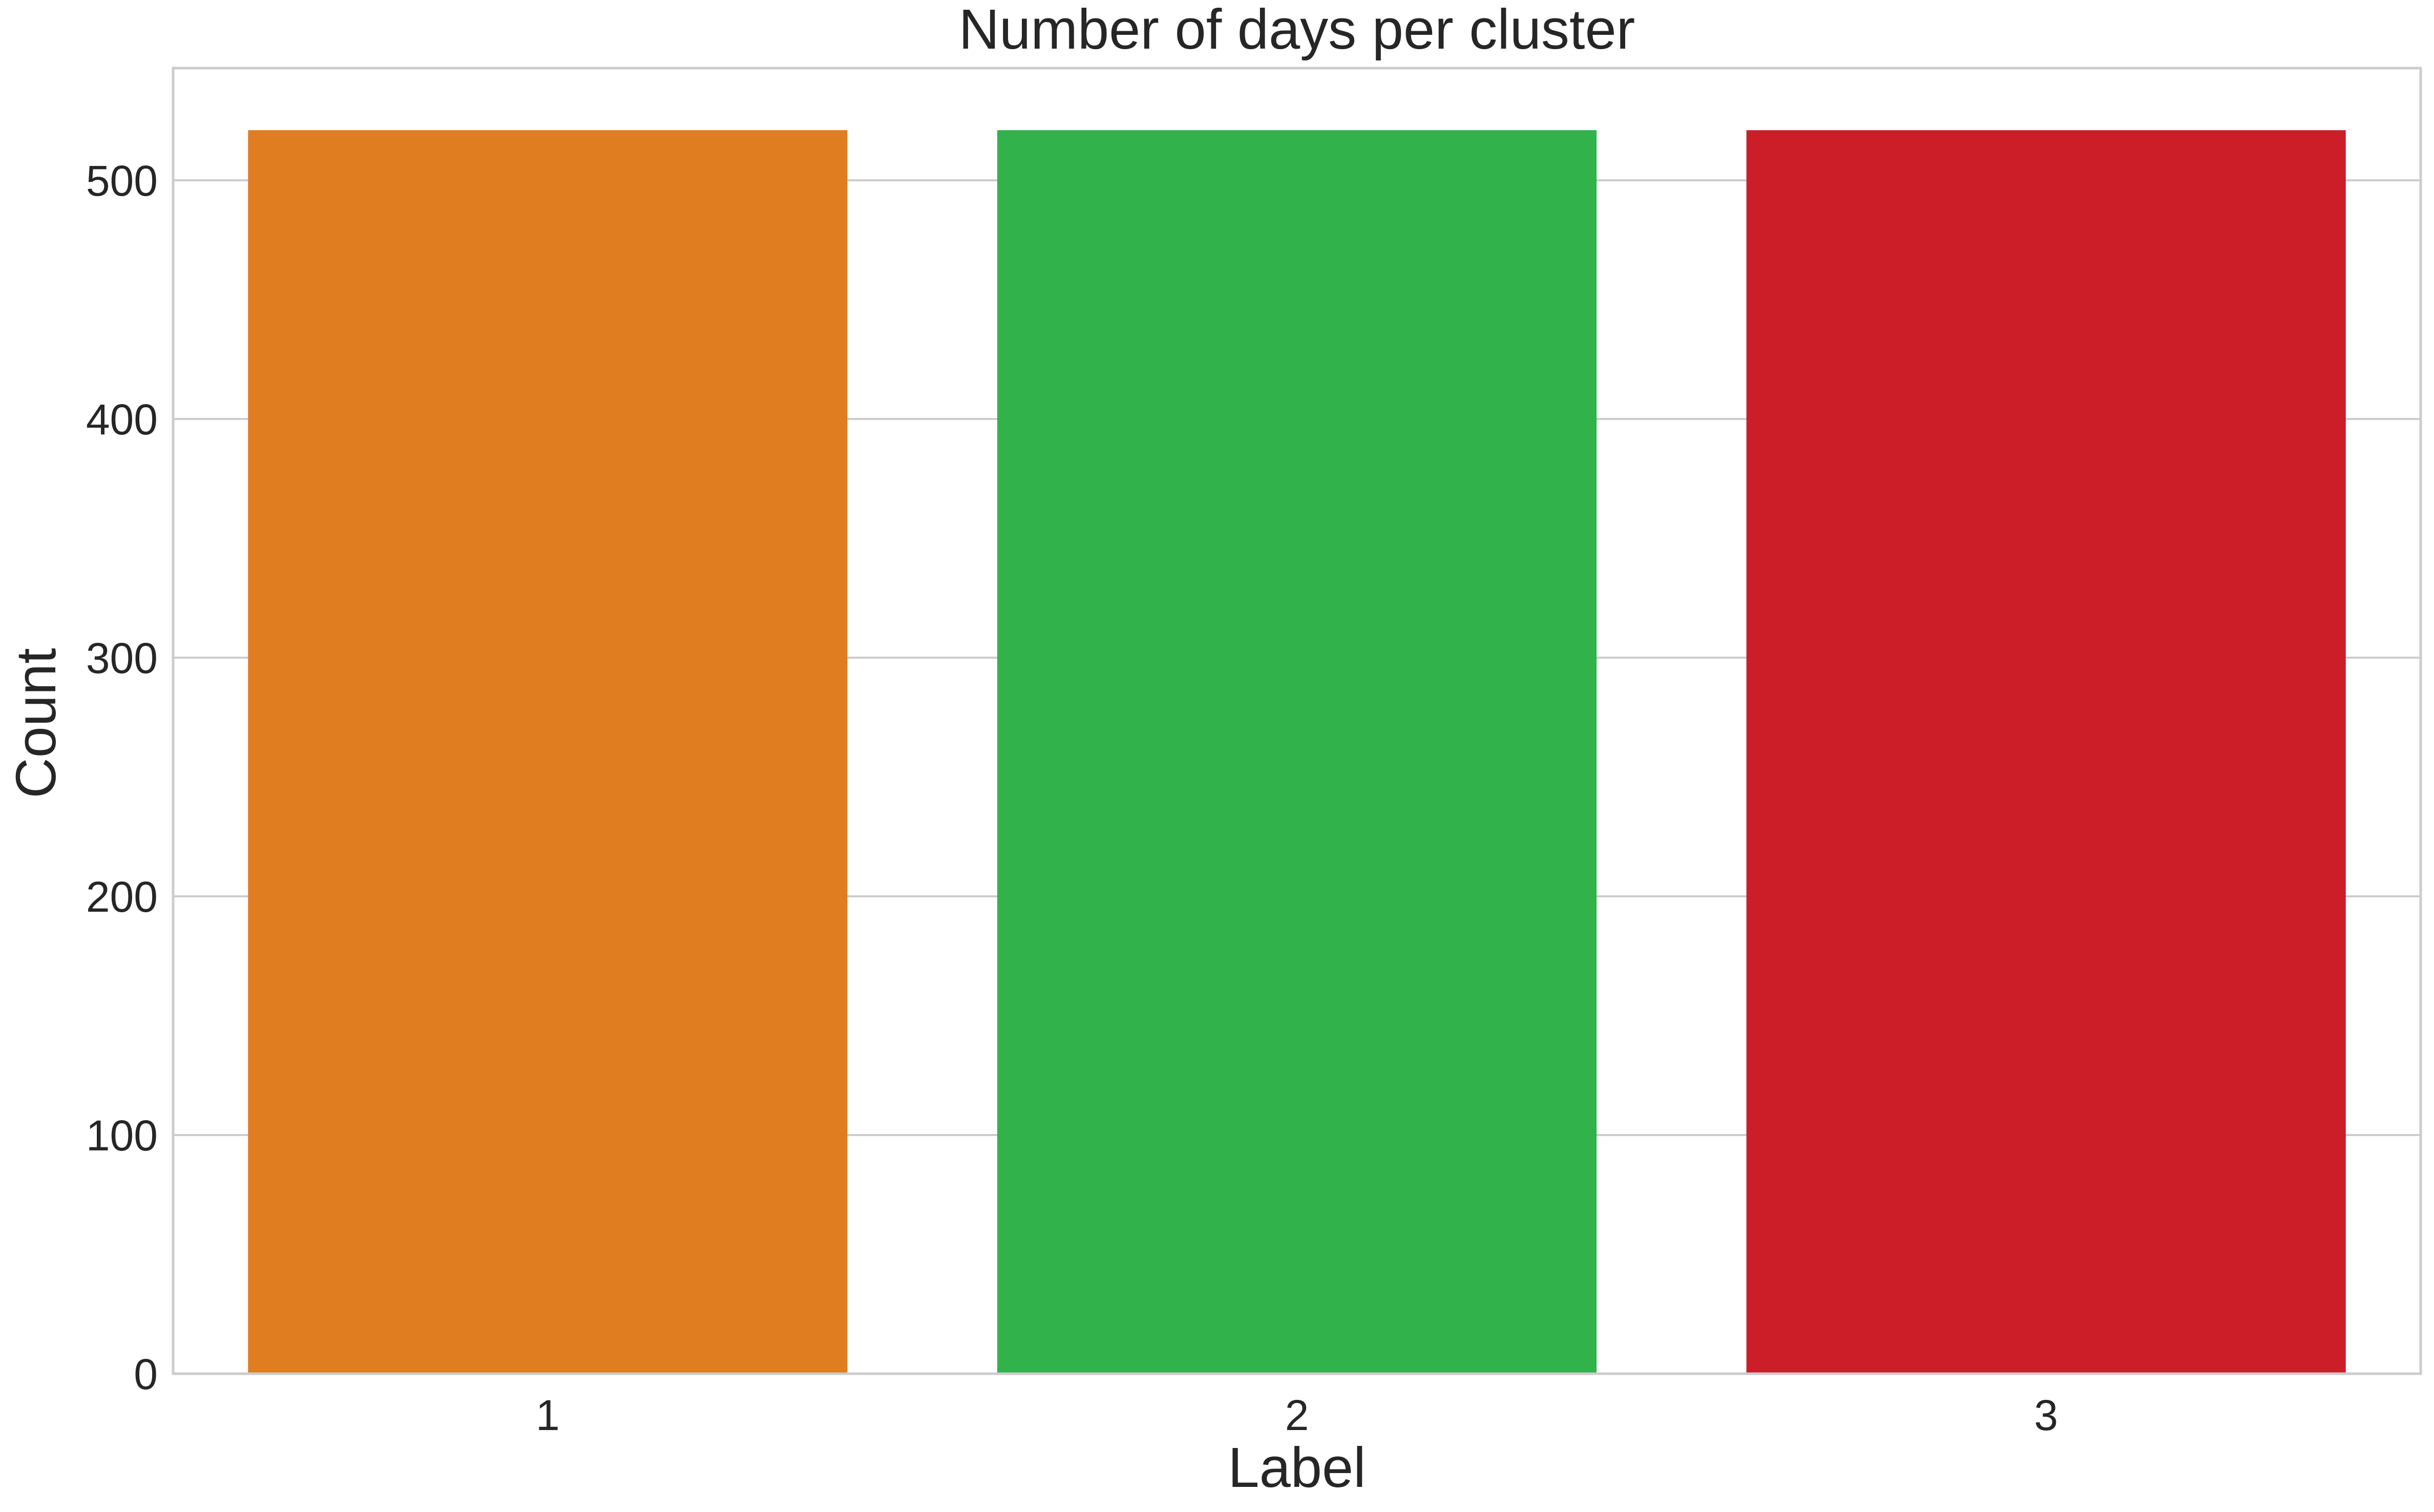 Image resolution: width=2434 pixels, height=1512 pixels. I want to click on x-tick-label: 2, so click(1297, 1415).